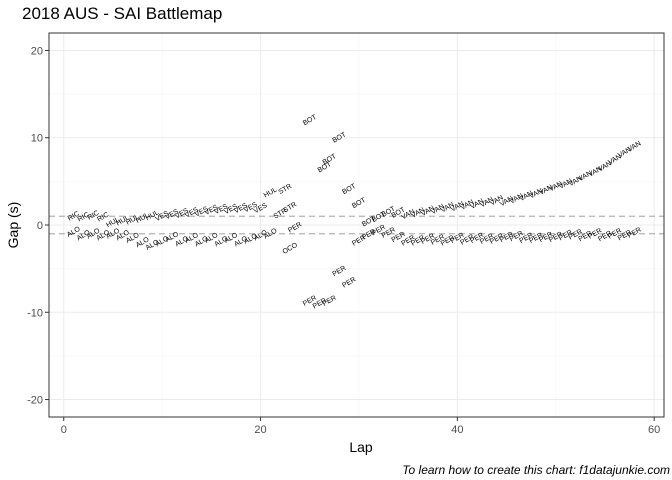 Image resolution: width=672 pixels, height=480 pixels. Describe the element at coordinates (271, 233) in the screenshot. I see `driver-label: ALO` at that location.